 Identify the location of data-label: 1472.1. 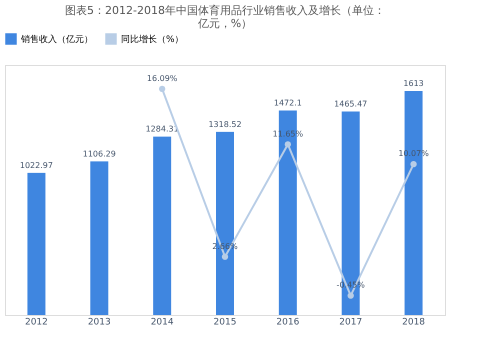
(288, 103).